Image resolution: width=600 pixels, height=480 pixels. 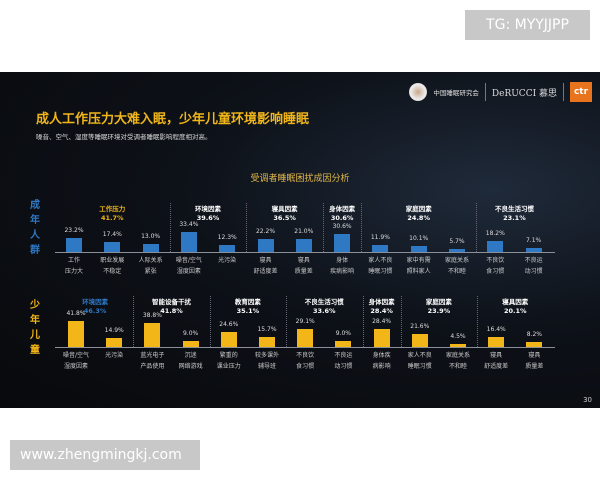 I want to click on category-label: 噪音/空气 湿度因素, so click(x=76, y=361).